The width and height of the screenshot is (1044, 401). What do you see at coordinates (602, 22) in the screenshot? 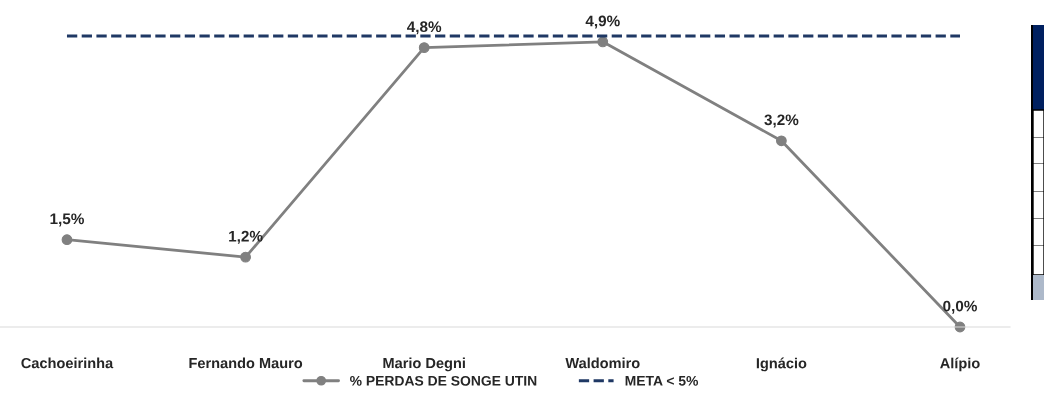
I see `data-label: 4,9%` at bounding box center [602, 22].